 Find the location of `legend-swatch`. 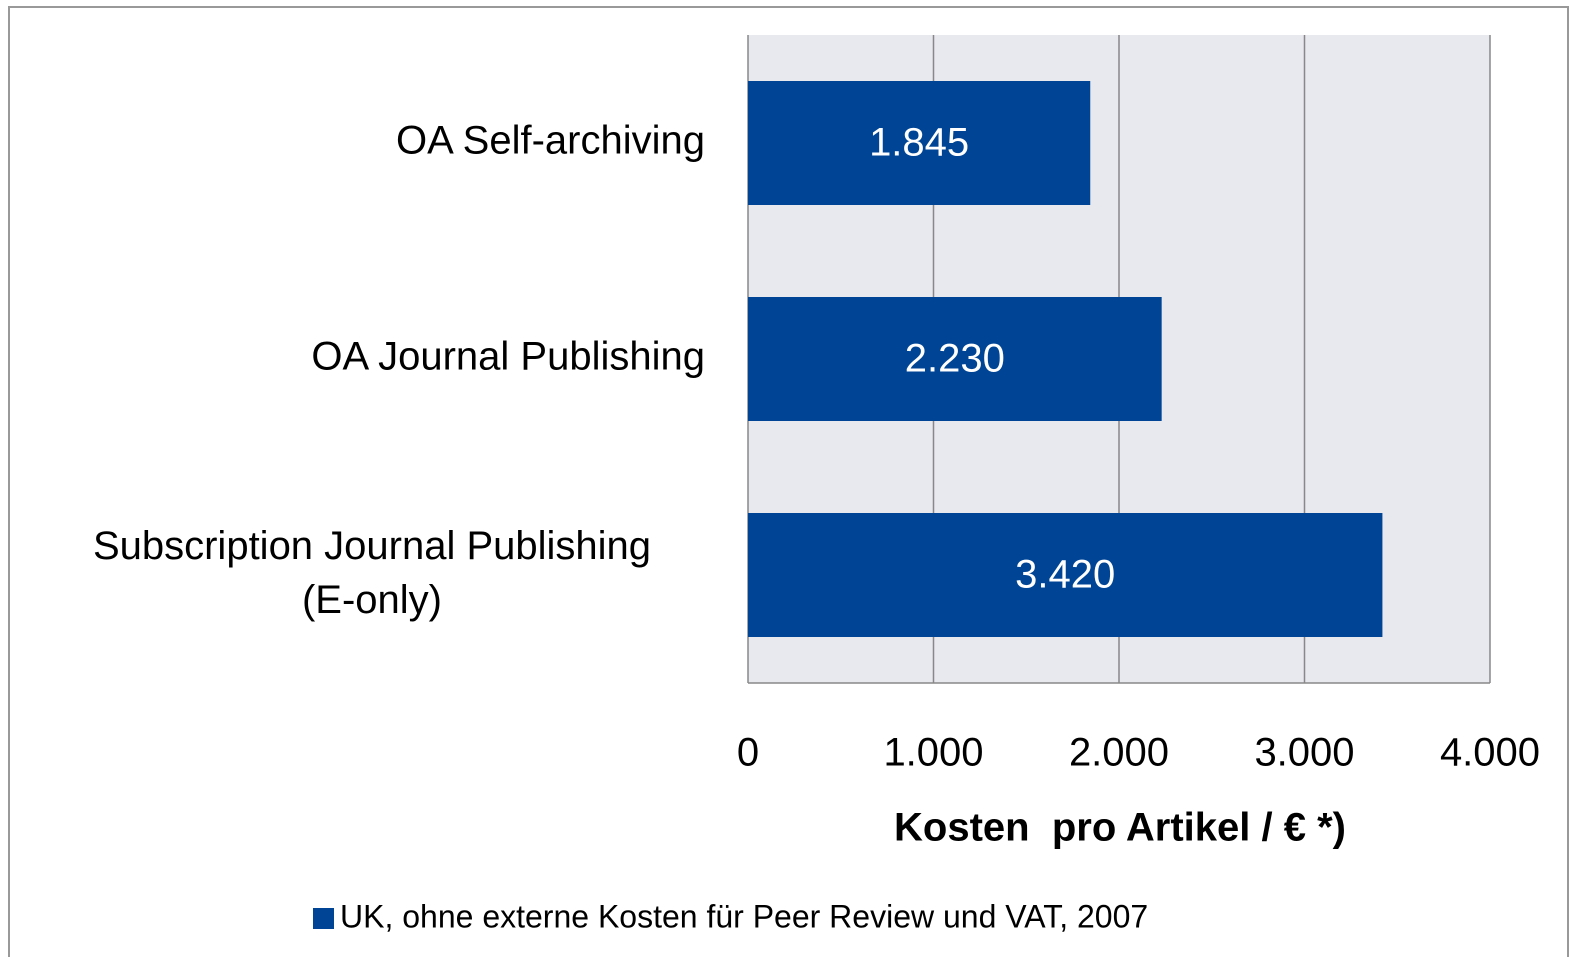

legend-swatch is located at coordinates (323, 918).